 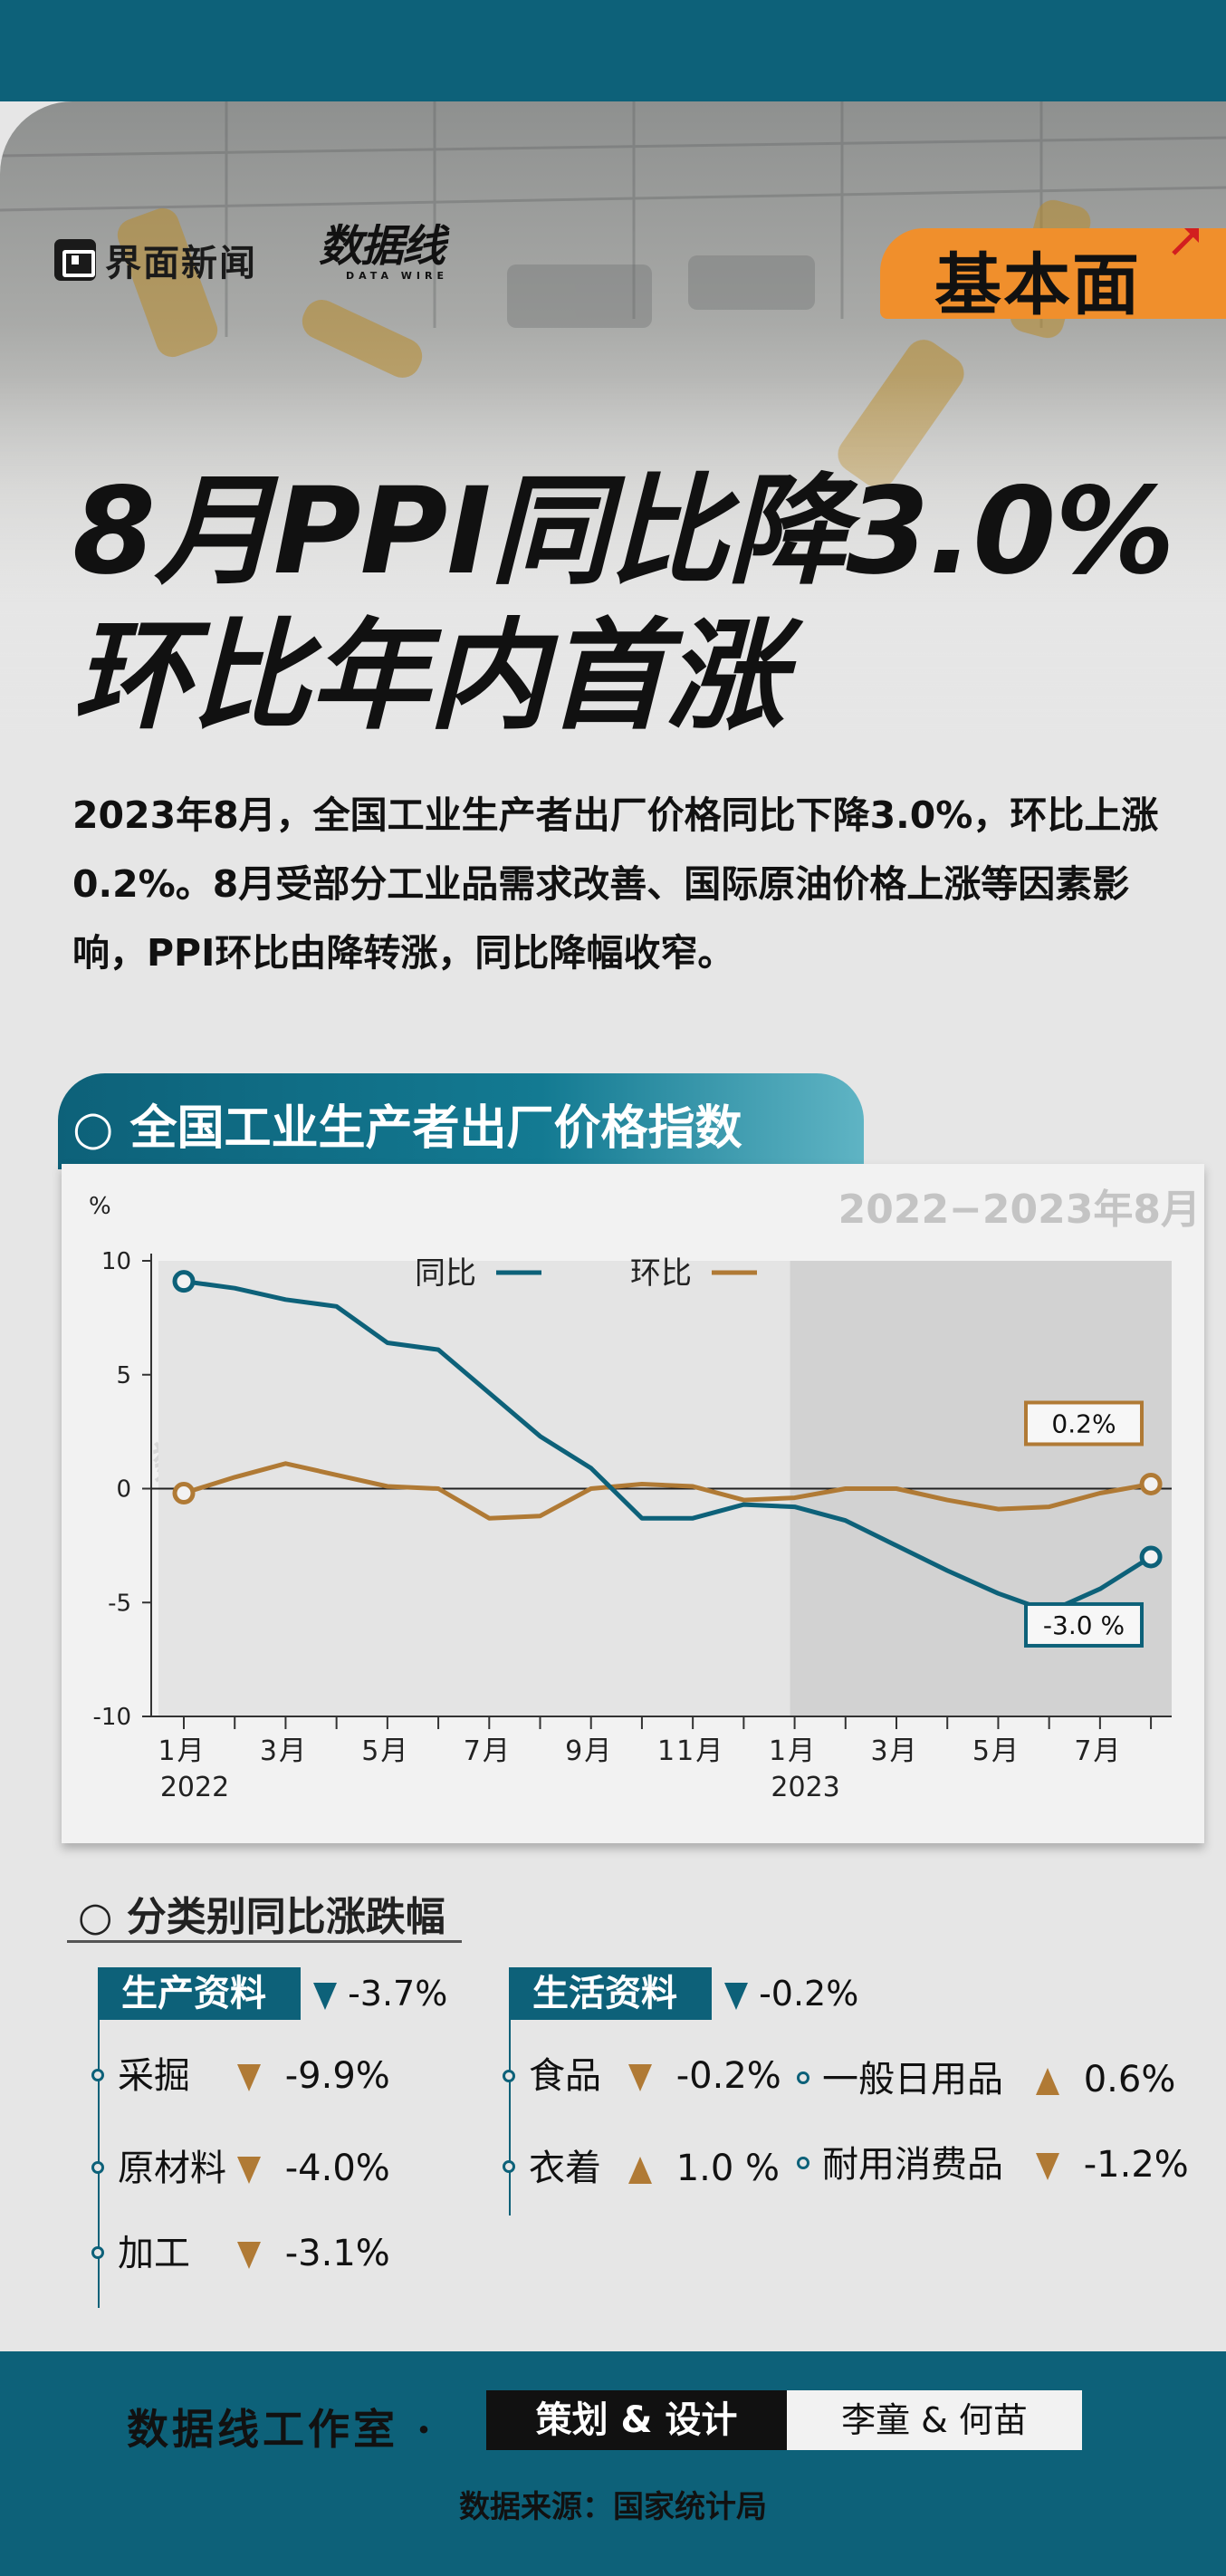 What do you see at coordinates (112, 1717) in the screenshot?
I see `y-tick-label: -10` at bounding box center [112, 1717].